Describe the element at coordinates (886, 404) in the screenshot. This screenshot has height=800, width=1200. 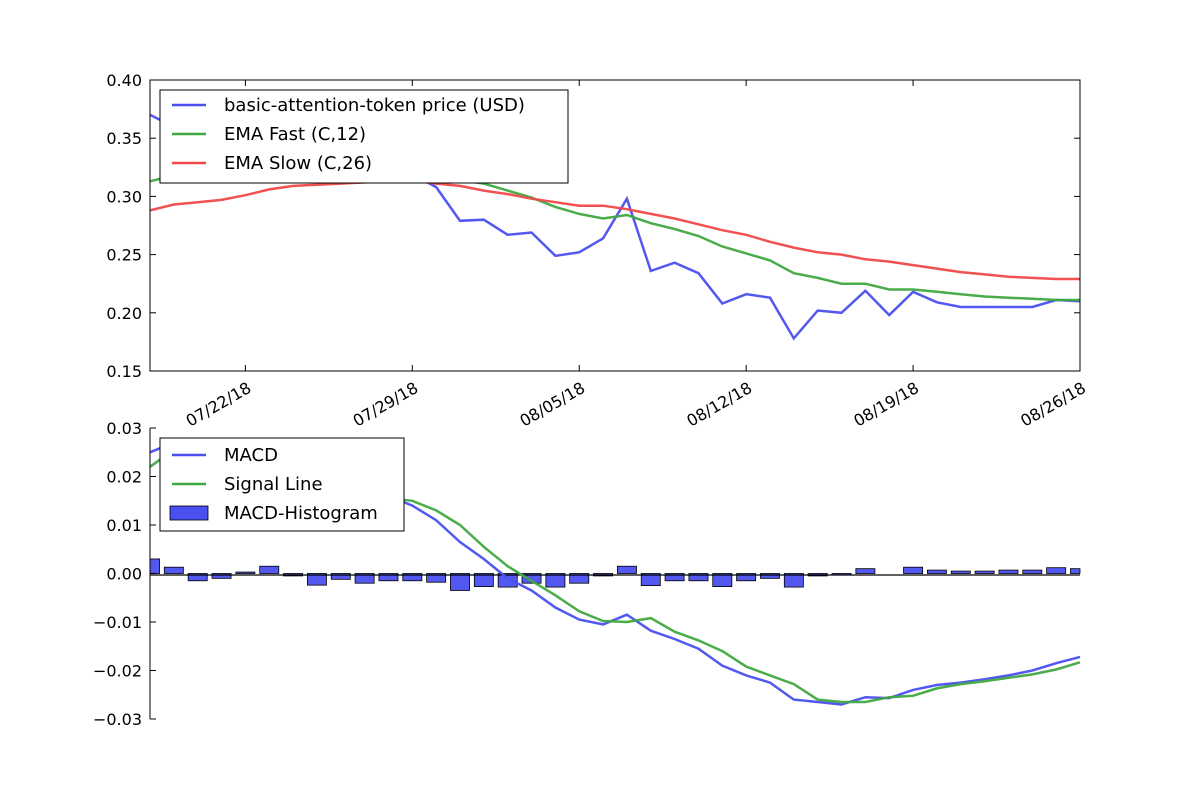
I see `date-x-tick-label: 08/19/18` at that location.